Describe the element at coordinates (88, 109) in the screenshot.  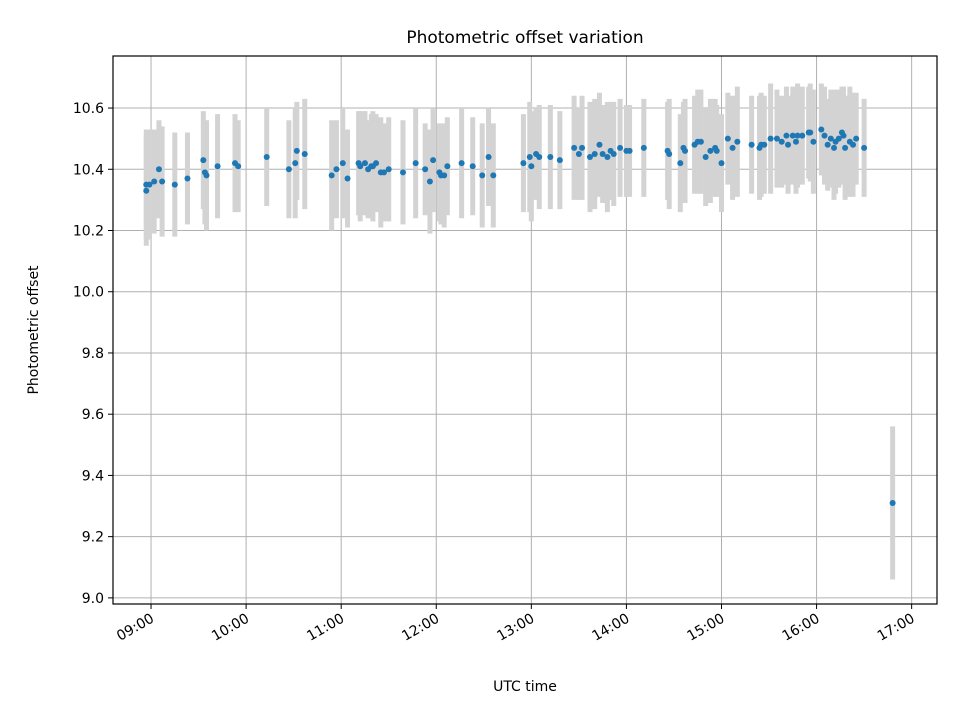
I see `y-tick-label: 10.6` at that location.